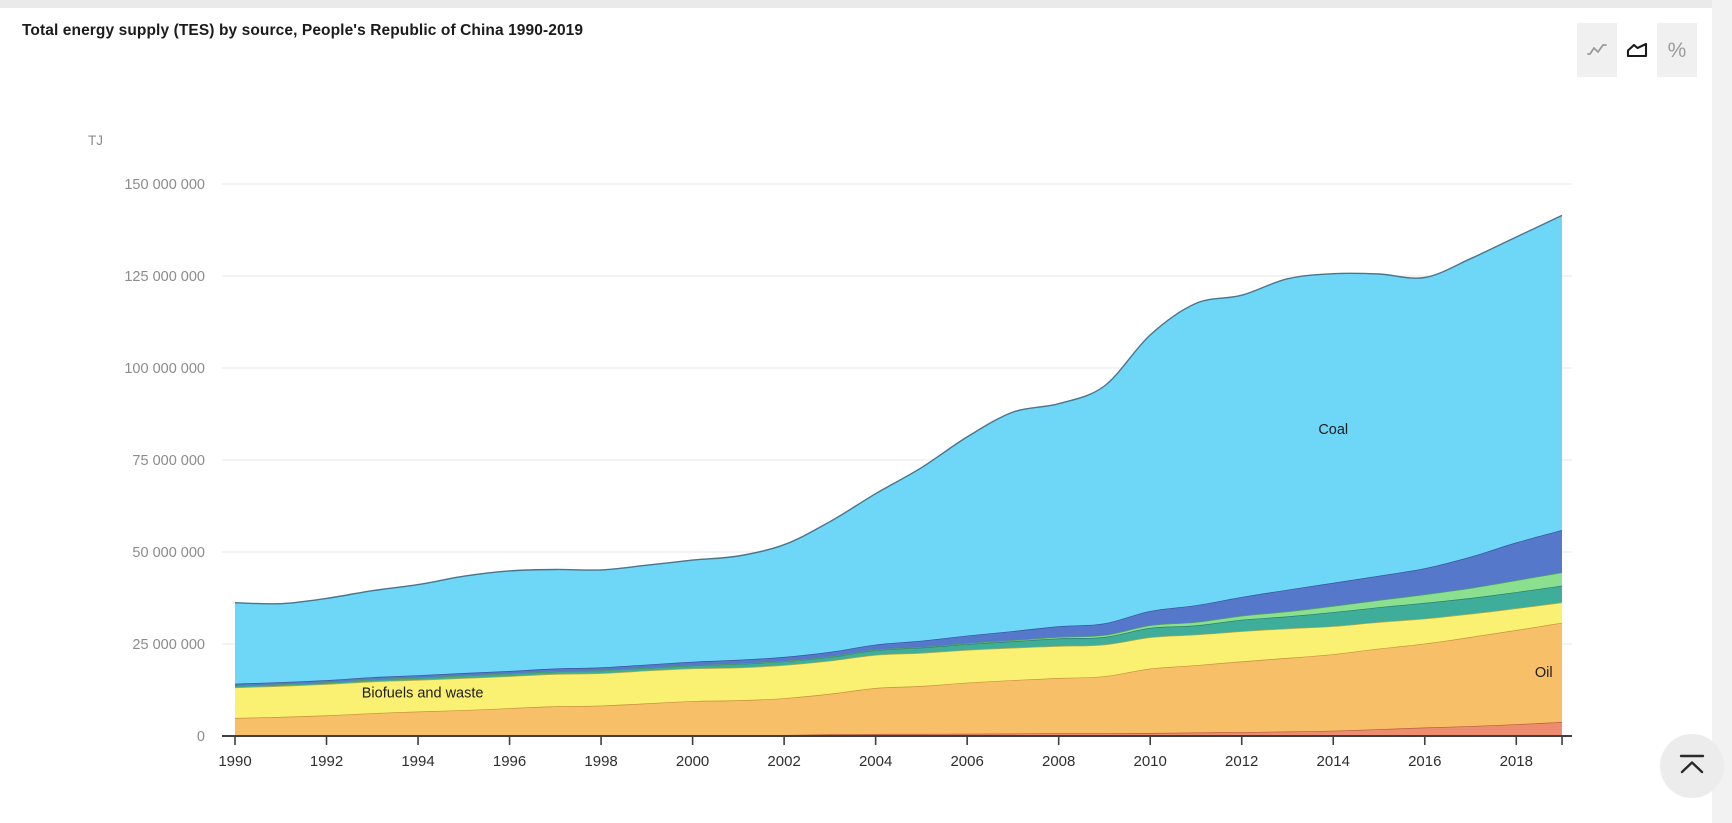  Describe the element at coordinates (966, 761) in the screenshot. I see `svg-text: 2006` at that location.